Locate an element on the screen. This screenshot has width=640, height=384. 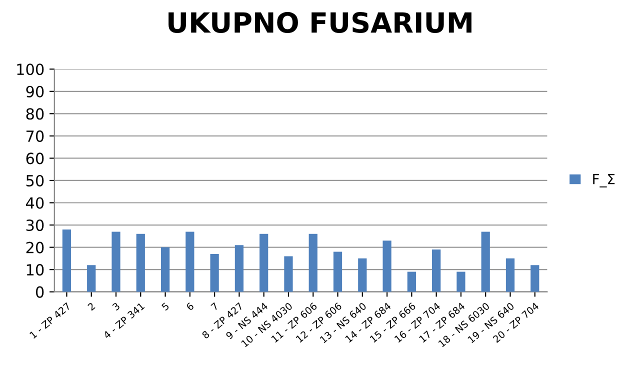
y-tick-label: 20 is located at coordinates (35, 248).